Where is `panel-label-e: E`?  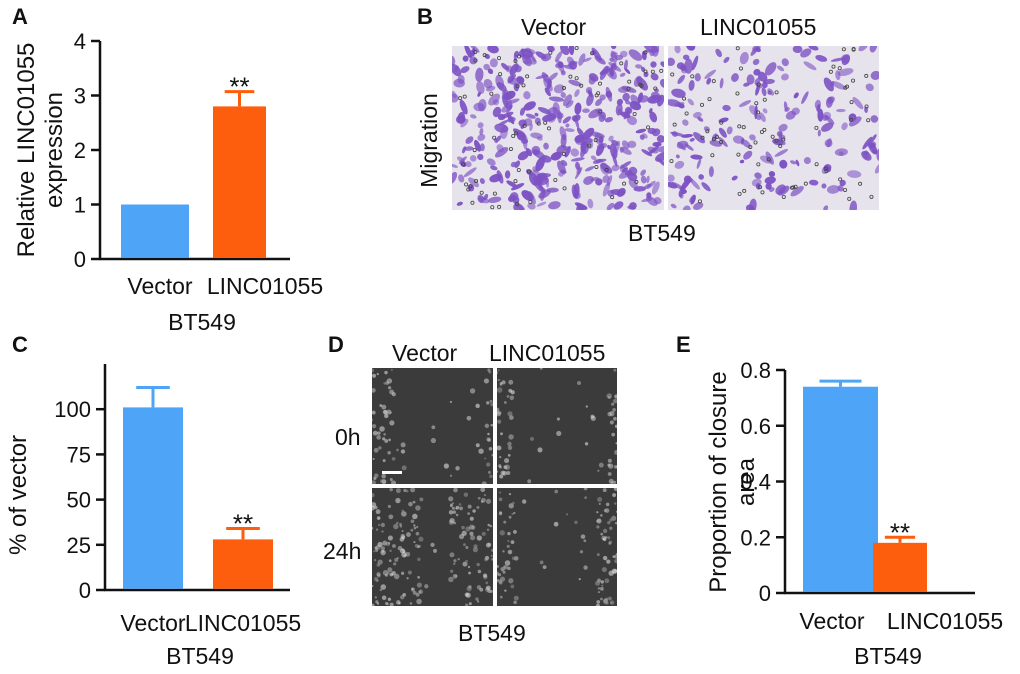 panel-label-e: E is located at coordinates (683, 344).